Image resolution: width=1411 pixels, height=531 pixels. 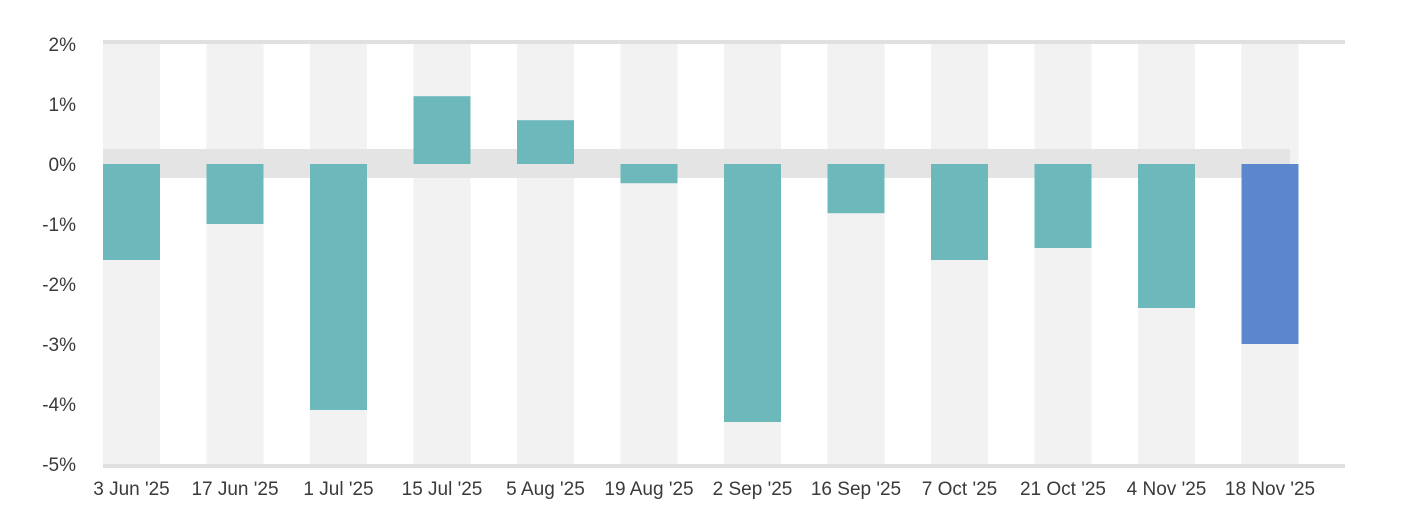 I want to click on y-tick-label: -5%, so click(x=59, y=465).